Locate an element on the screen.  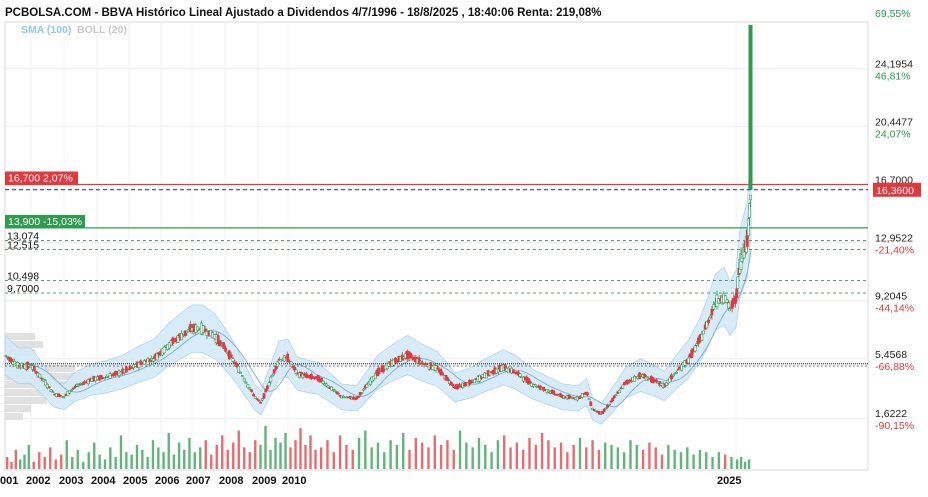
last-candle is located at coordinates (750, 107).